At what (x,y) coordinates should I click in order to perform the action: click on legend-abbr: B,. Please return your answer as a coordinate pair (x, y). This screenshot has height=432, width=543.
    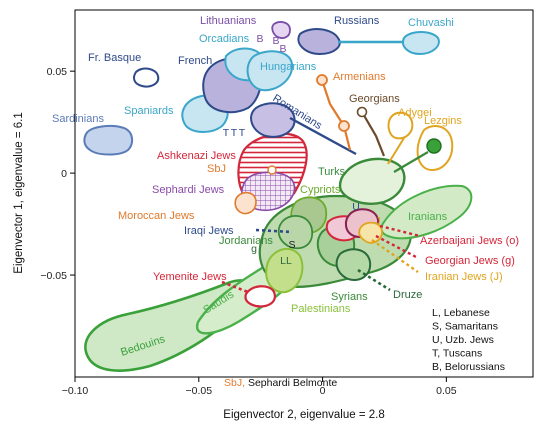
    Looking at the image, I should click on (438, 367).